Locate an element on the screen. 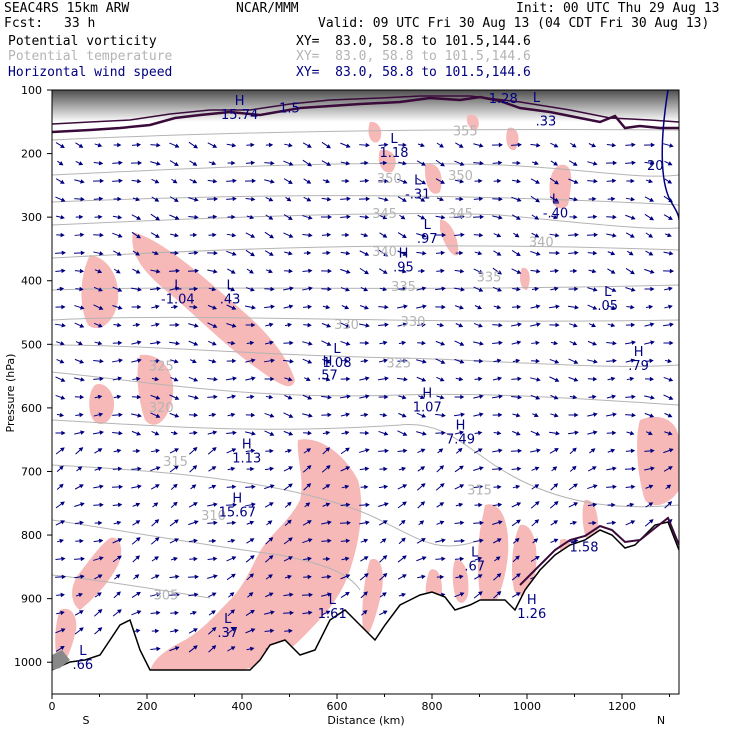 Image resolution: width=740 pixels, height=740 pixels. pv-region is located at coordinates (155, 389).